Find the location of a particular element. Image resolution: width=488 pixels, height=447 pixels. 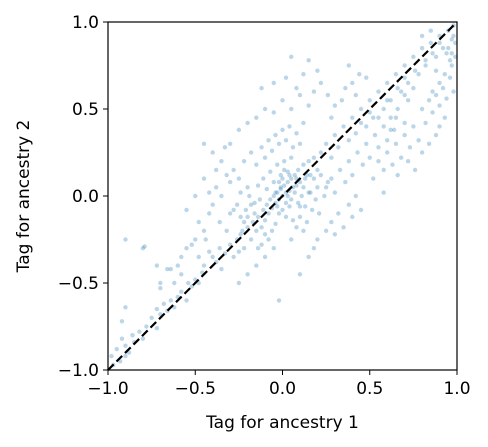

x-tick-label: −0.5 is located at coordinates (195, 389).